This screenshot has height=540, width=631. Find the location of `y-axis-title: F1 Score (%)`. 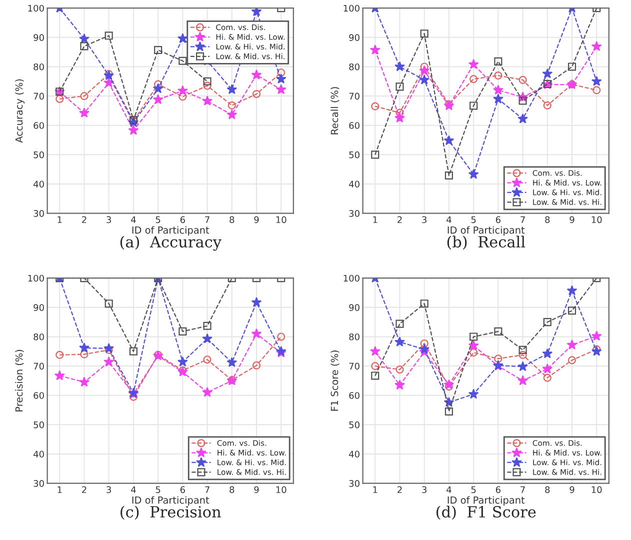

y-axis-title: F1 Score (%) is located at coordinates (335, 380).